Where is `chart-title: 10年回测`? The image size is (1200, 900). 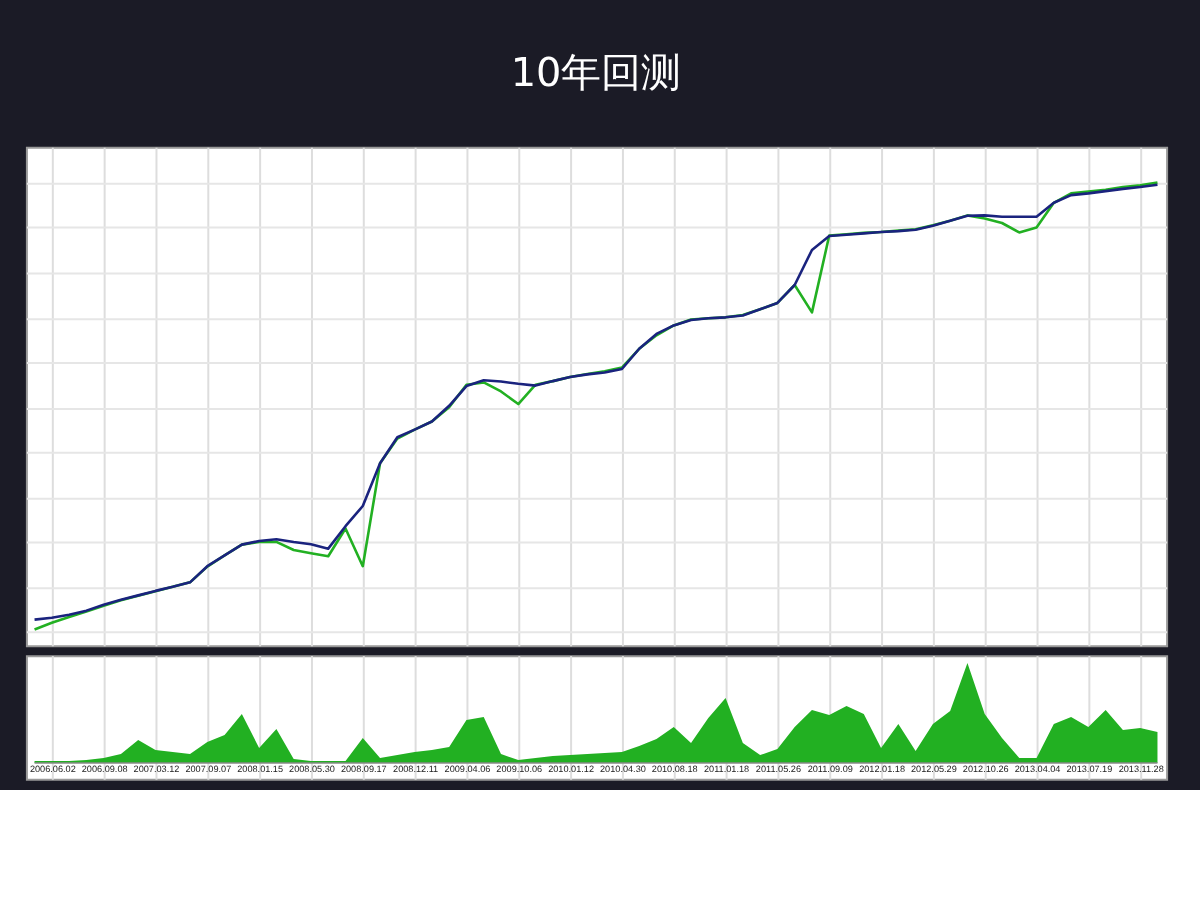 chart-title: 10年回测 is located at coordinates (596, 73).